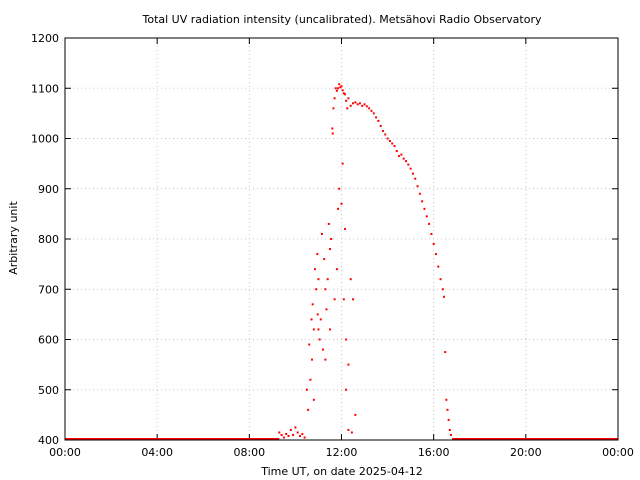 The width and height of the screenshot is (640, 480). Describe the element at coordinates (48, 340) in the screenshot. I see `y-tick-label: 600` at that location.